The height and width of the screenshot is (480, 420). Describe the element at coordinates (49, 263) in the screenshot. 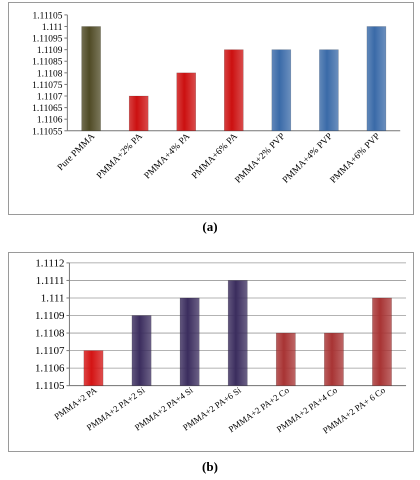

I see `y-tick-label: 1.1112` at that location.